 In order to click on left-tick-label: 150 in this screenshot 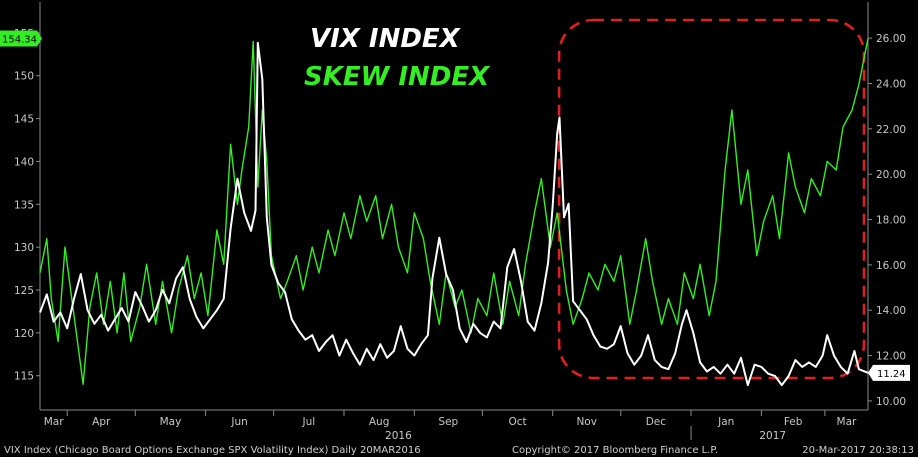, I will do `click(24, 77)`.